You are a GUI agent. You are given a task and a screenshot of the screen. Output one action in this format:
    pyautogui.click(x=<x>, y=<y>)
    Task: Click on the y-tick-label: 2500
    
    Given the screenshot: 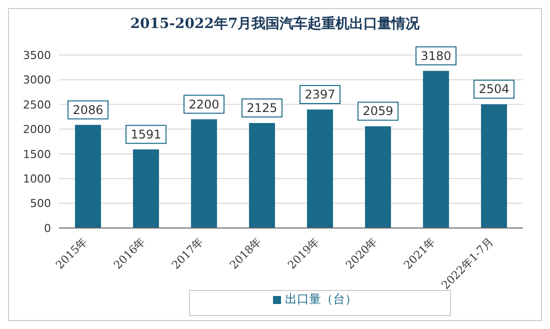 What is the action you would take?
    pyautogui.click(x=37, y=105)
    